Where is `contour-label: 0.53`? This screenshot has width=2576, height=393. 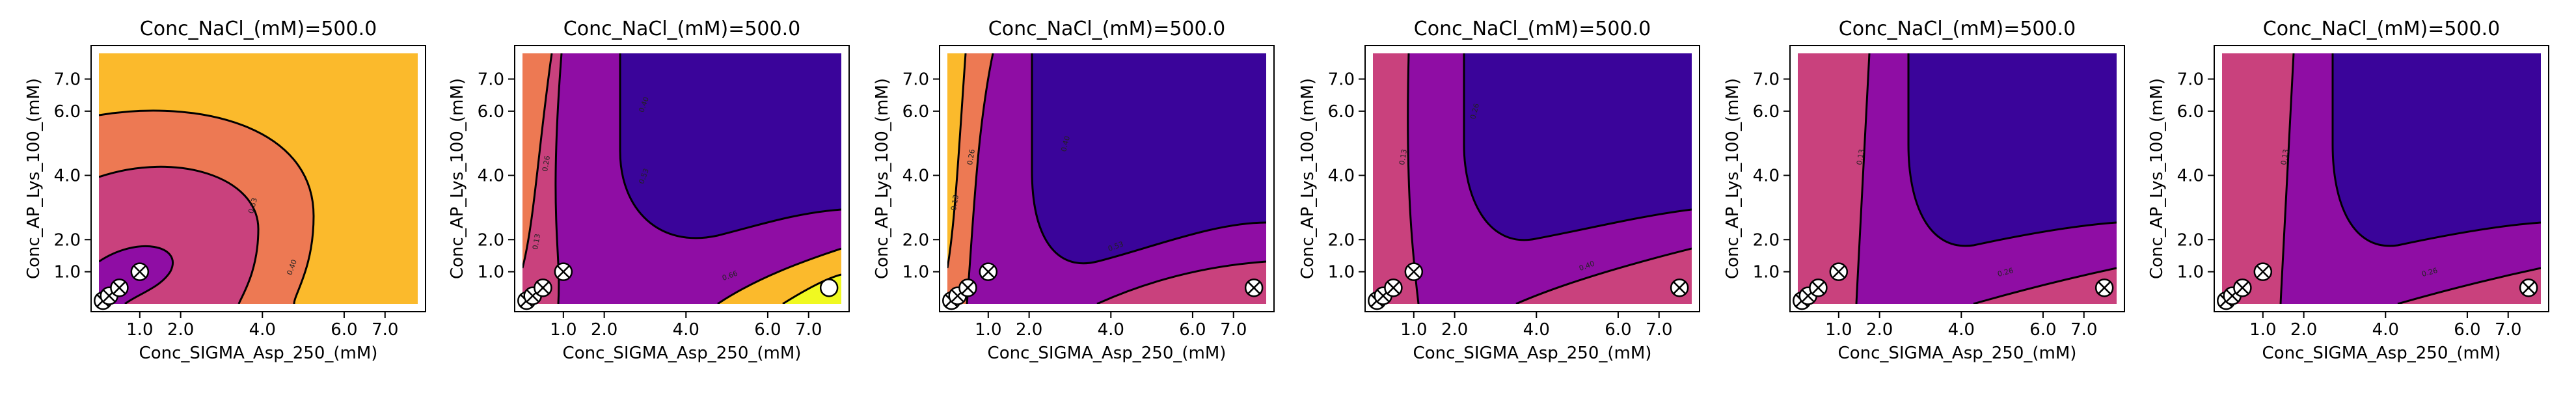 contour-label: 0.53 is located at coordinates (253, 206).